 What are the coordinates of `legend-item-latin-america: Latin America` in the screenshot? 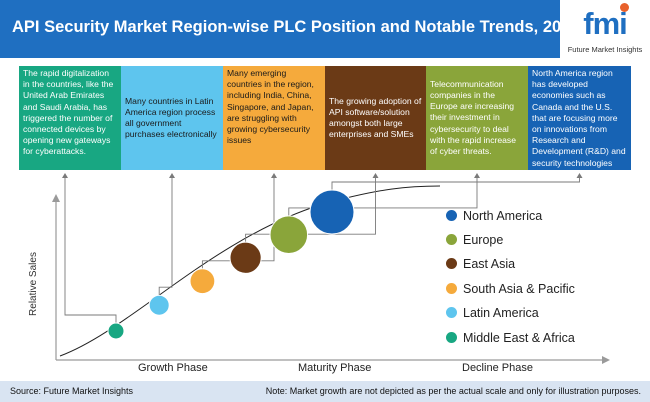 It's located at (546, 313).